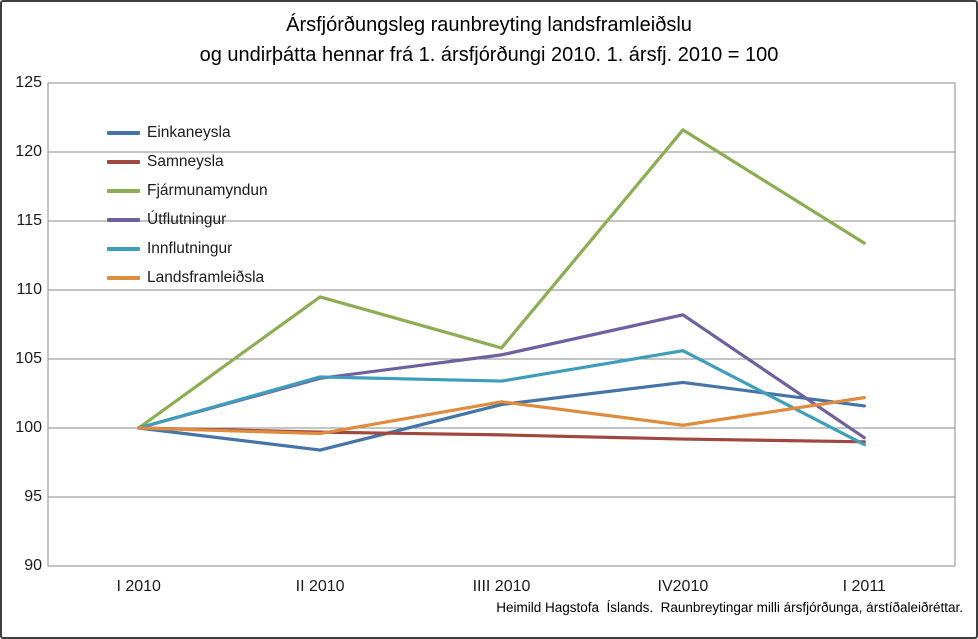  I want to click on y-axis-tick-label: 105, so click(28, 358).